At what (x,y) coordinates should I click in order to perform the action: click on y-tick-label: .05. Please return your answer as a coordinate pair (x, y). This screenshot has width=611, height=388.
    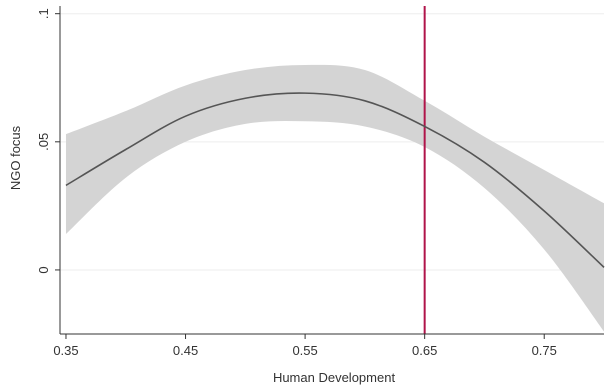
    Looking at the image, I should click on (43, 142).